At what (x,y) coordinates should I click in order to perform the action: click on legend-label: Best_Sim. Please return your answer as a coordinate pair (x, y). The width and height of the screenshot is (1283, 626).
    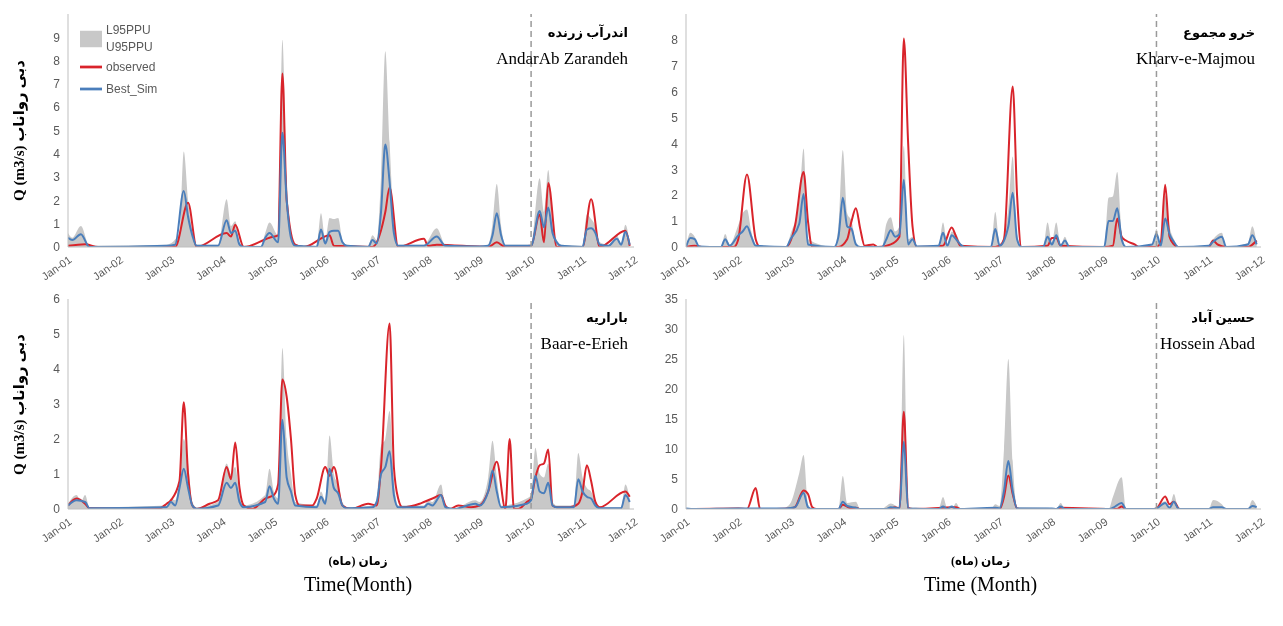
    Looking at the image, I should click on (132, 89).